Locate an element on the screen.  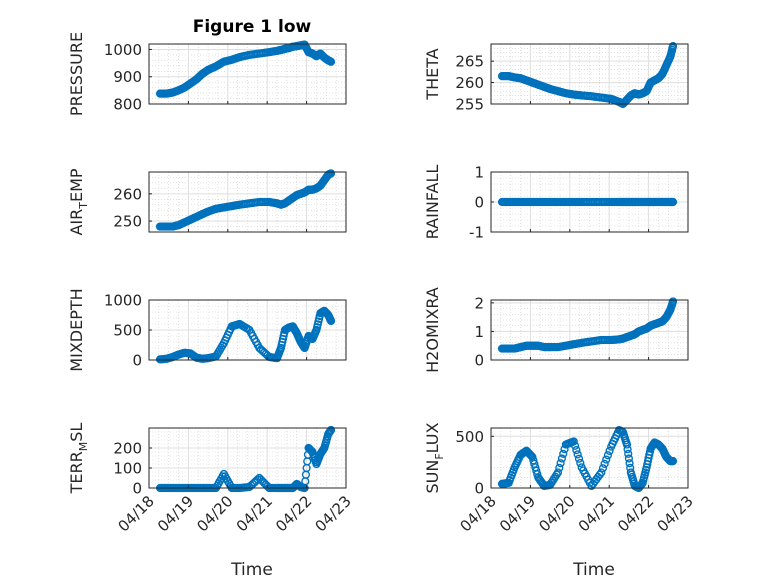
y-axis-label: SUNFLUX is located at coordinates (434, 457).